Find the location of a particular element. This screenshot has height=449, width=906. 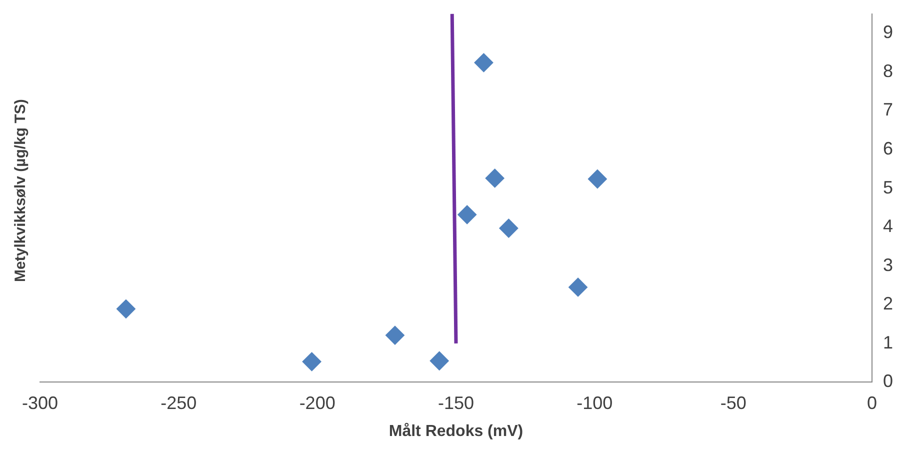

y-tick-label: 0 is located at coordinates (888, 381).